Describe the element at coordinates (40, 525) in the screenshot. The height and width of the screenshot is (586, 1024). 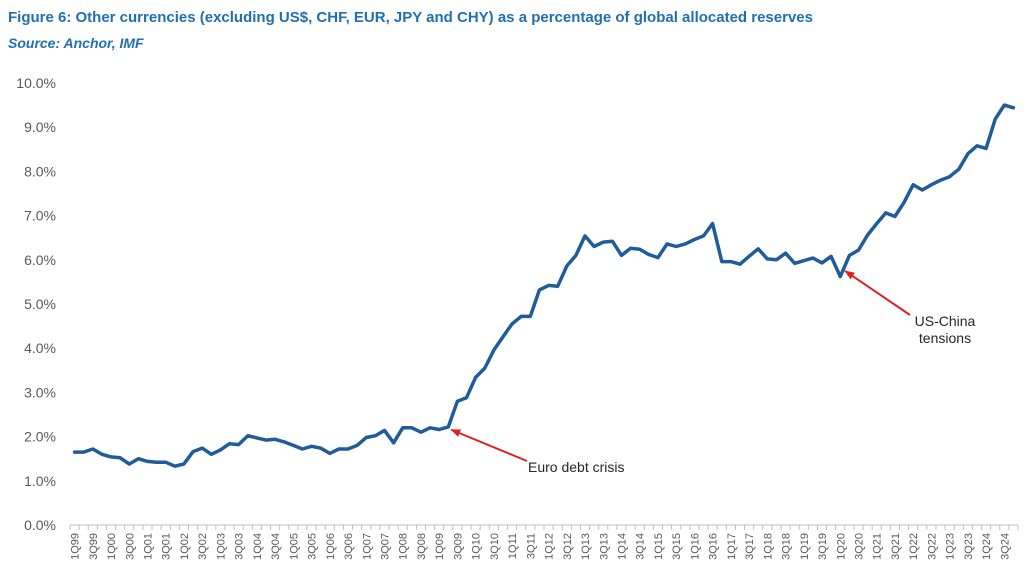
I see `y-tick-label: 0.0%` at that location.